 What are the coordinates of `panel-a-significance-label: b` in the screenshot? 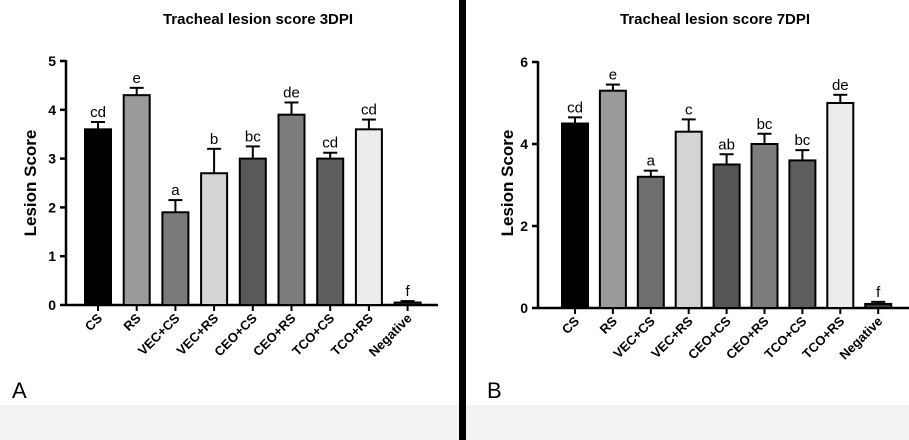 It's located at (214, 139).